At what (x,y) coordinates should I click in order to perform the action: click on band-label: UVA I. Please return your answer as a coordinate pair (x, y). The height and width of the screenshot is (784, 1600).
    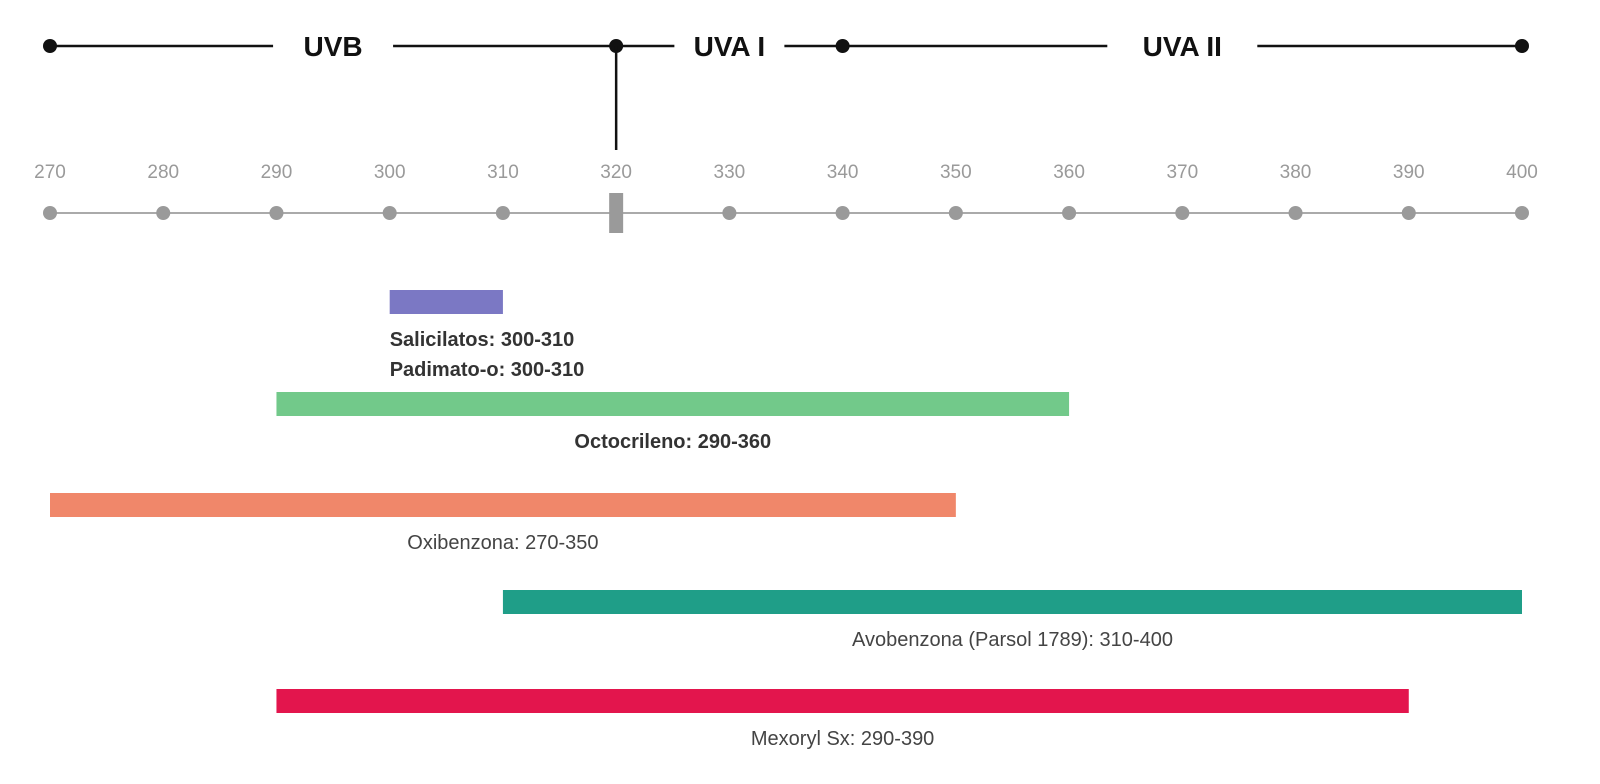
    Looking at the image, I should click on (730, 46).